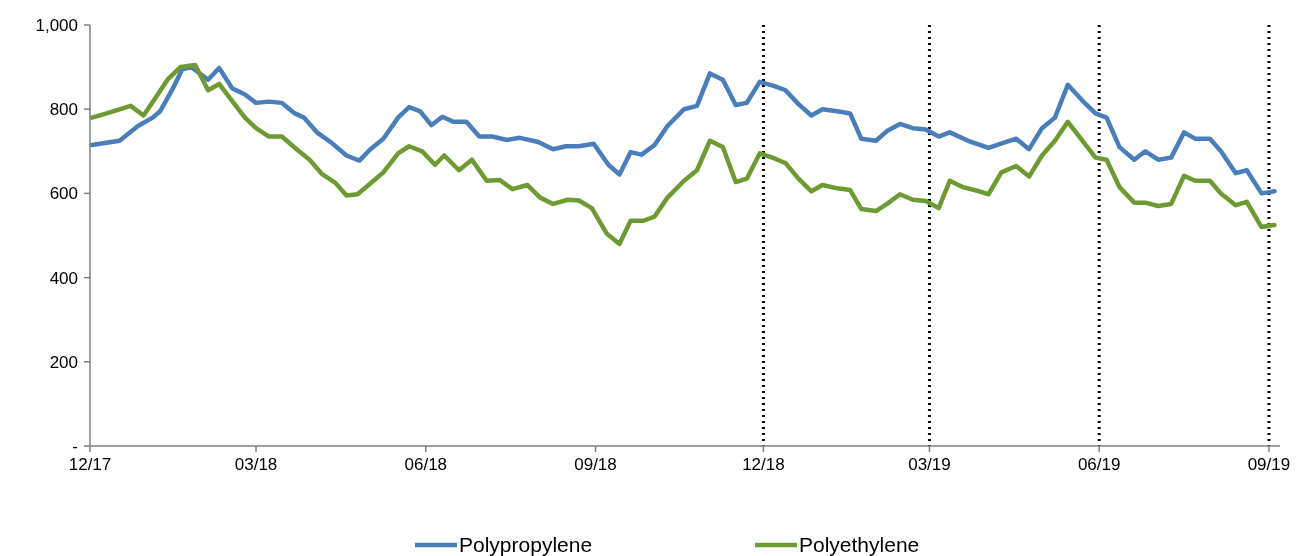 Image resolution: width=1303 pixels, height=556 pixels. Describe the element at coordinates (763, 464) in the screenshot. I see `x-tick-label: 12/18` at that location.